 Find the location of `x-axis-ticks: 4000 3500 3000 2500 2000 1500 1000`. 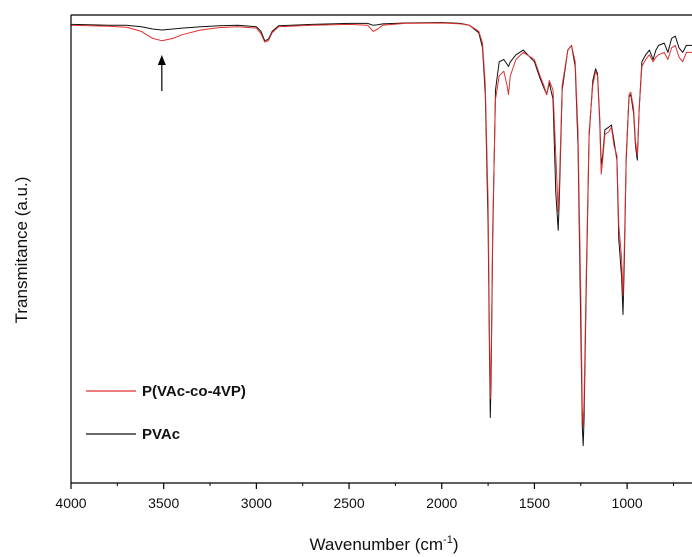

x-axis-ticks: 4000 3500 3000 2500 2000 1500 1000 is located at coordinates (364, 497).